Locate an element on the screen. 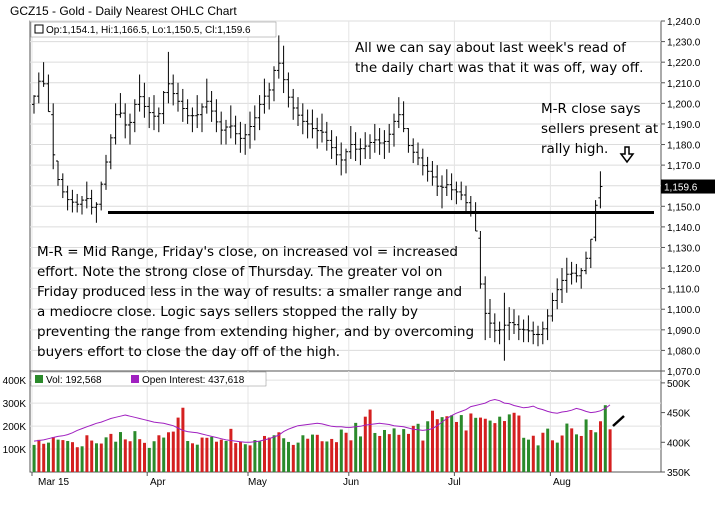  oi-tick-label: 400K is located at coordinates (679, 443).